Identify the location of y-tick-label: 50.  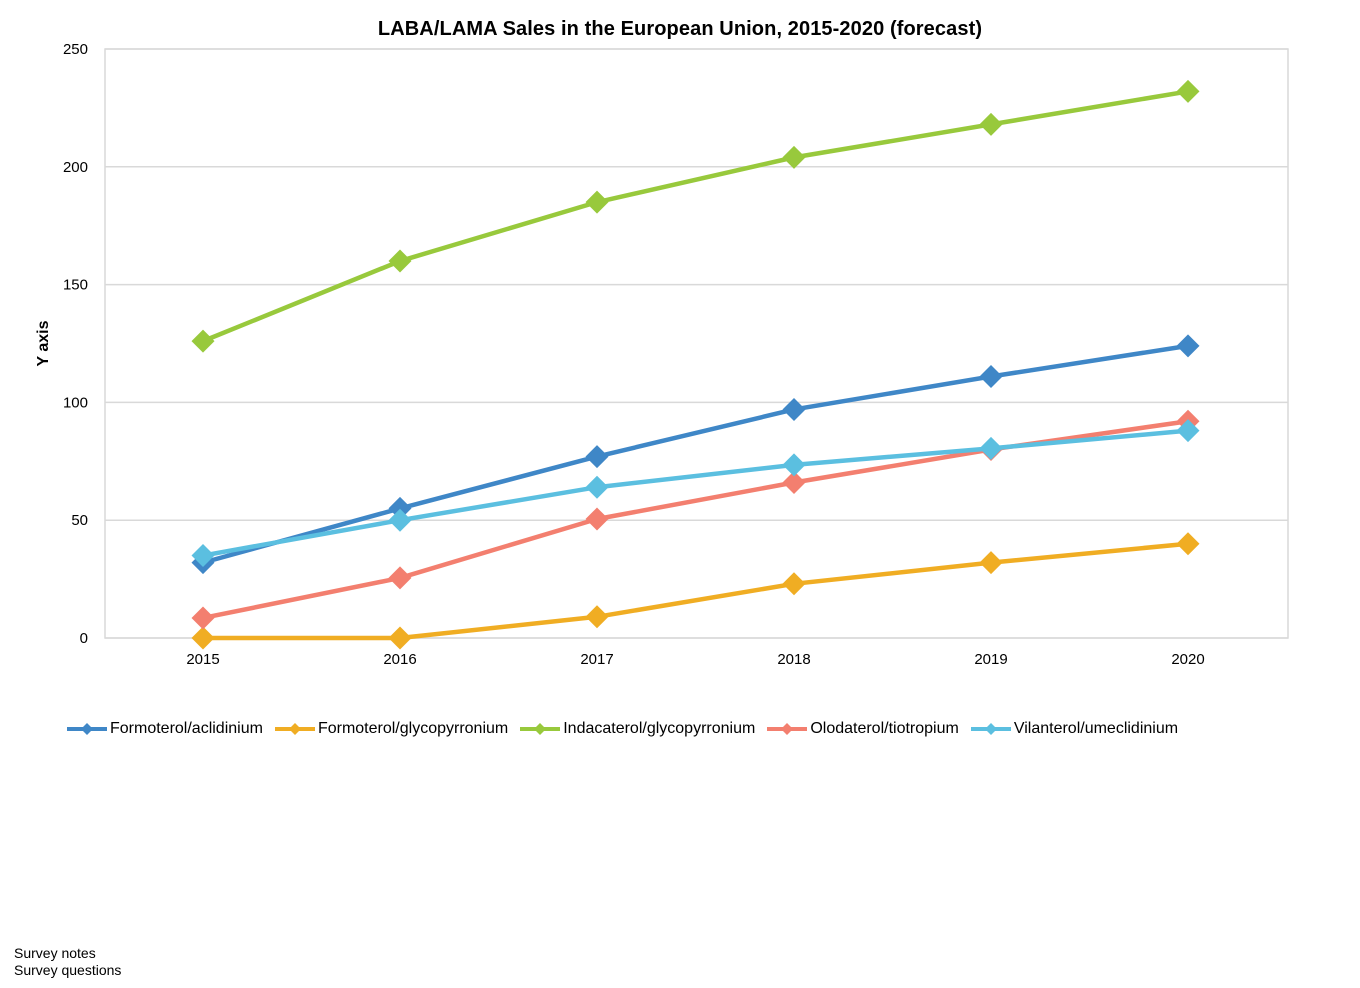
(79, 520).